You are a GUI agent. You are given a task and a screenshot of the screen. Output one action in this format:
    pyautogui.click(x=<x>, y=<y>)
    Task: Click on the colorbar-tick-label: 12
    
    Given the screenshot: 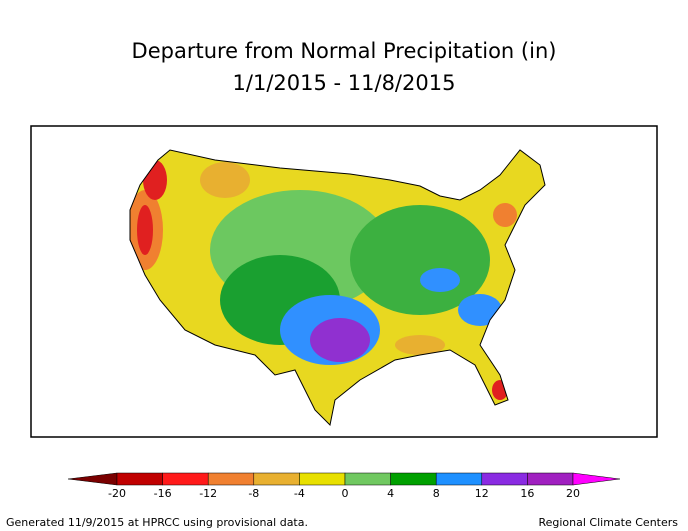 What is the action you would take?
    pyautogui.click(x=482, y=493)
    